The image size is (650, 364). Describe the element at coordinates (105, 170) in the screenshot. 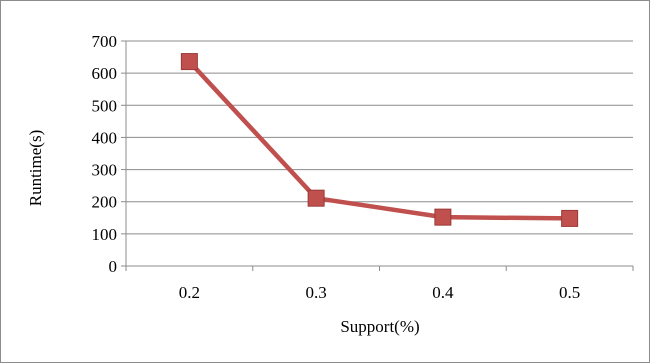

I see `y-tick-label: 300` at that location.